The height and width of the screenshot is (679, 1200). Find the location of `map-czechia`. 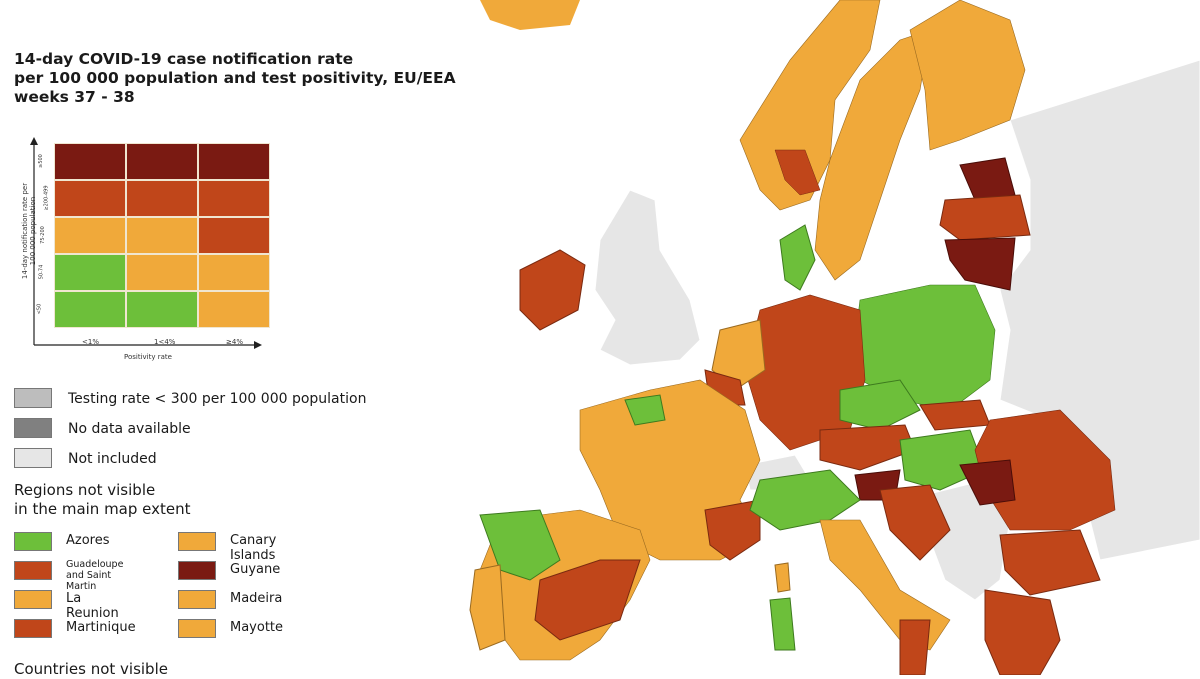

map-czechia is located at coordinates (880, 405).